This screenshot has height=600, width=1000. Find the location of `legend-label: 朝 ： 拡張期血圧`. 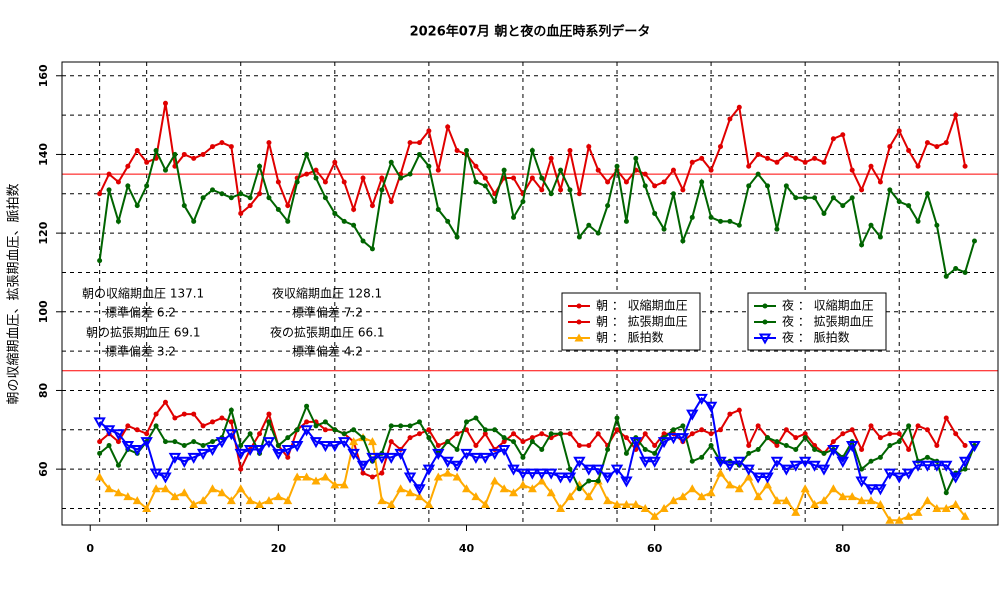

legend-label: 朝 ： 拡張期血圧 is located at coordinates (642, 322).